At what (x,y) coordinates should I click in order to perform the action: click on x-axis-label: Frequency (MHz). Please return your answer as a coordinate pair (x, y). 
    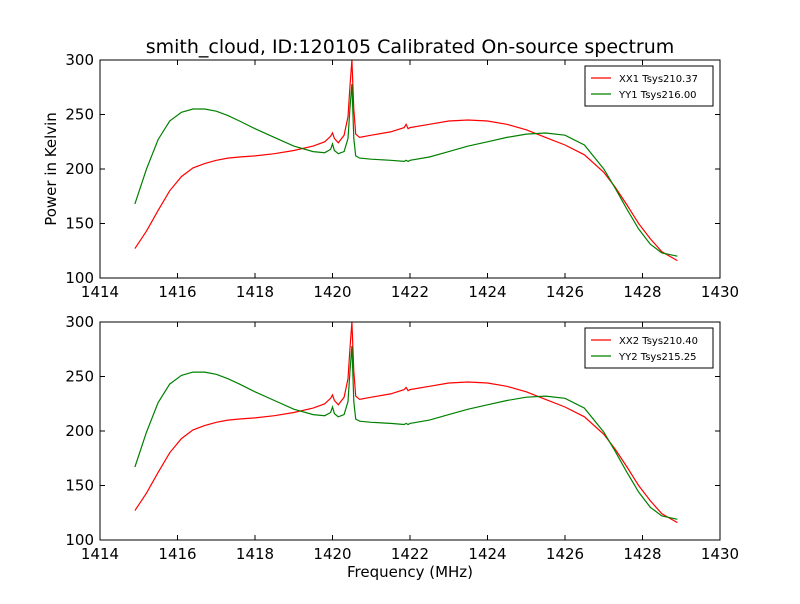
    Looking at the image, I should click on (410, 572).